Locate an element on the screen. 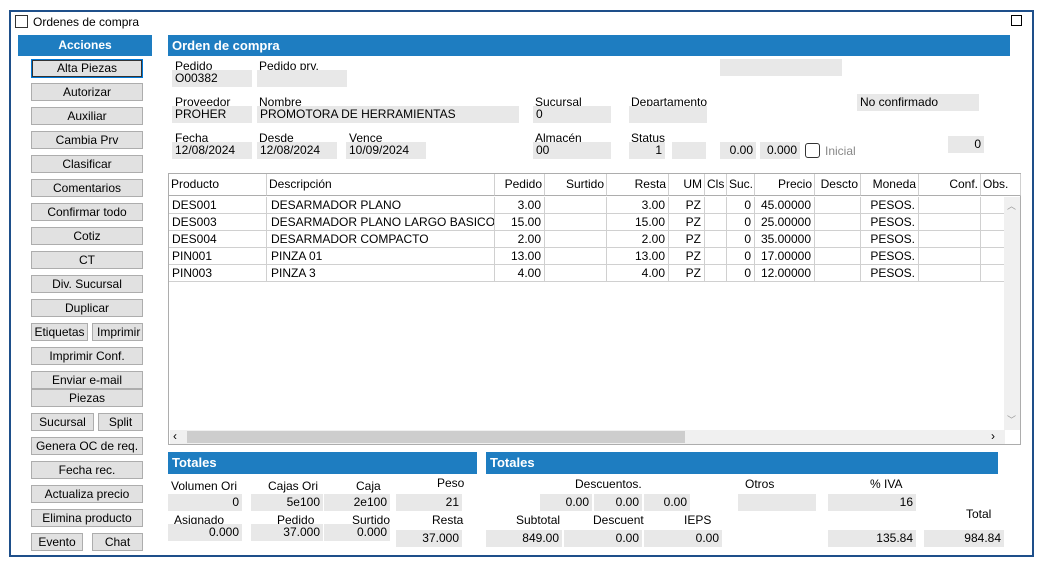 The height and width of the screenshot is (564, 1043). col-moneda: Moneda is located at coordinates (890, 185).